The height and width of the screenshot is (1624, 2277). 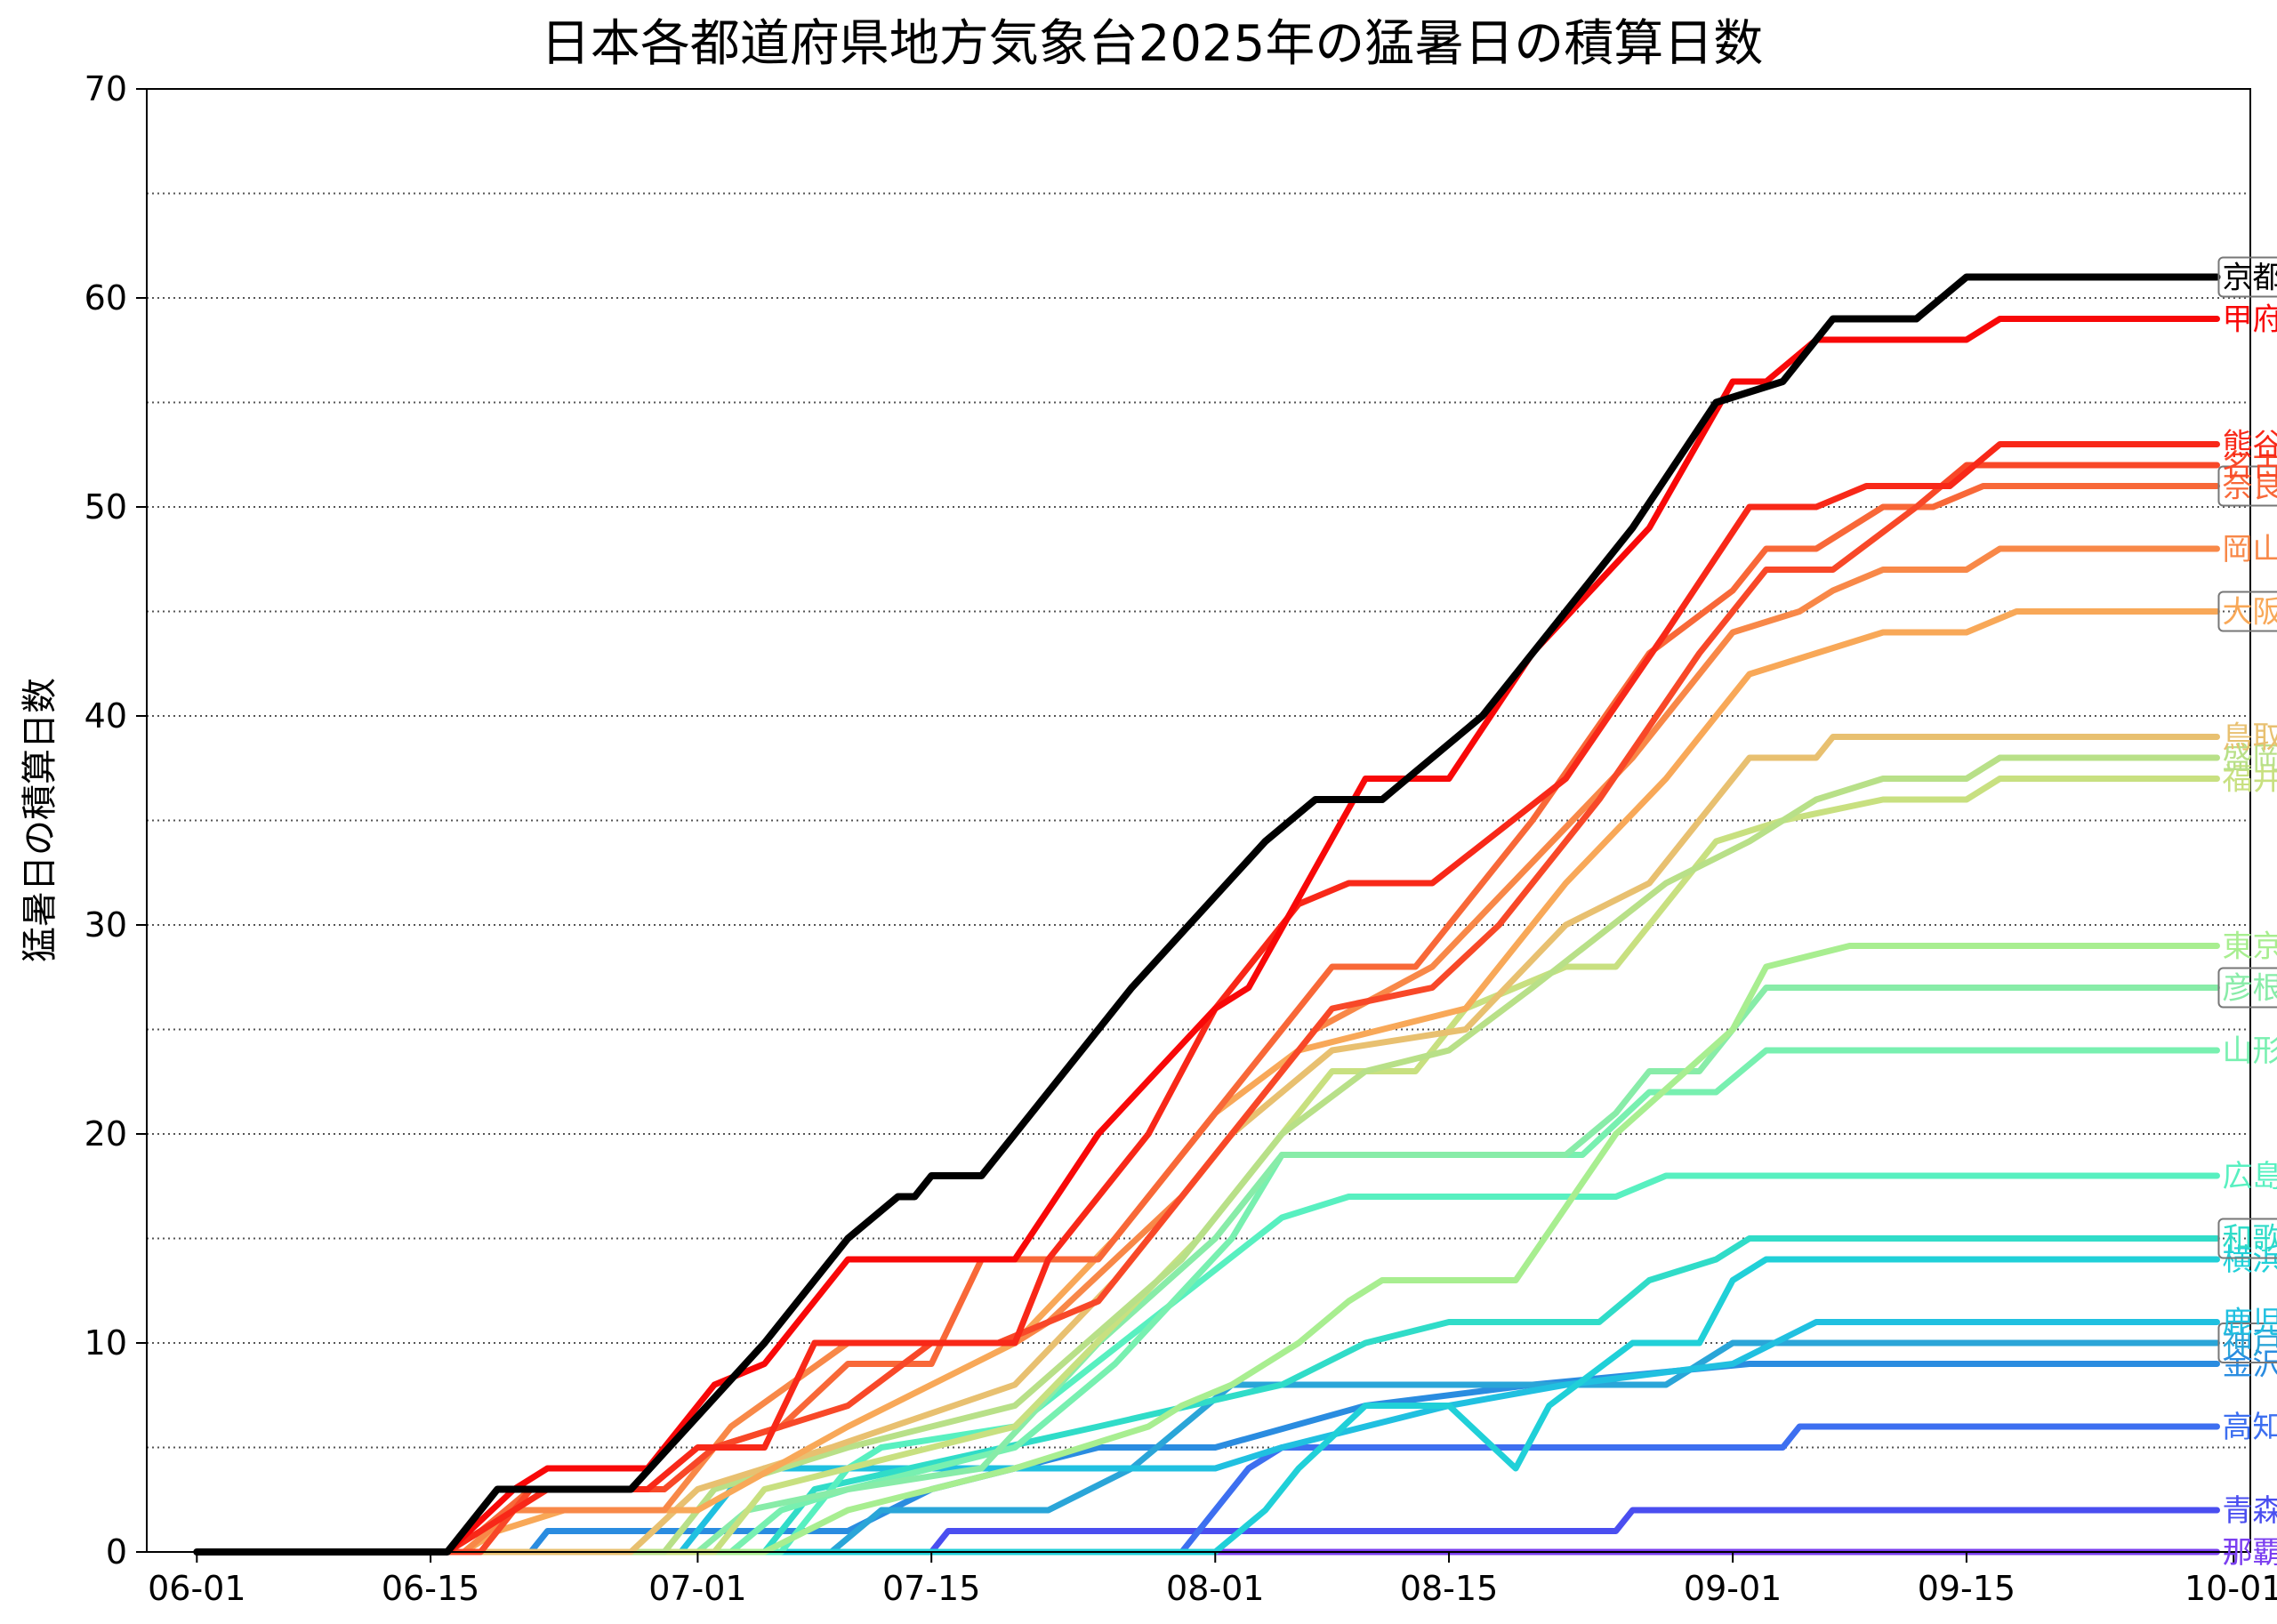 I want to click on series-label: 神戸, so click(x=2247, y=1343).